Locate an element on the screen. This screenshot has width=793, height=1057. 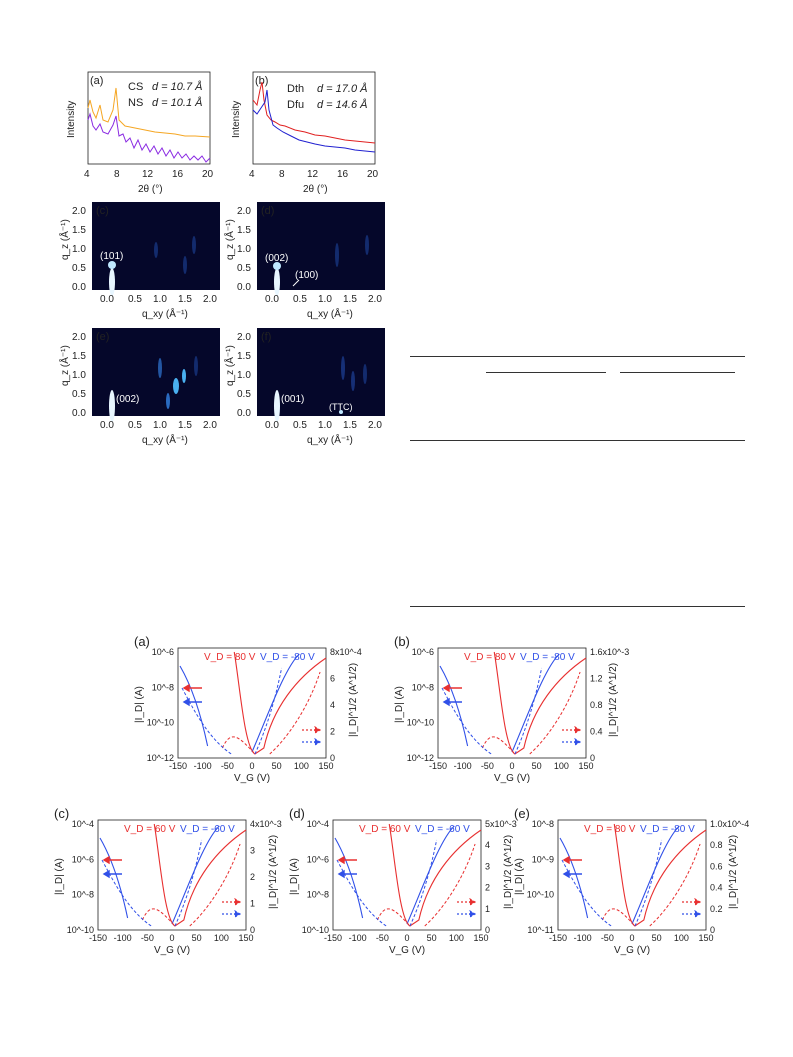
right-tick-label: 2 is located at coordinates (487, 888).